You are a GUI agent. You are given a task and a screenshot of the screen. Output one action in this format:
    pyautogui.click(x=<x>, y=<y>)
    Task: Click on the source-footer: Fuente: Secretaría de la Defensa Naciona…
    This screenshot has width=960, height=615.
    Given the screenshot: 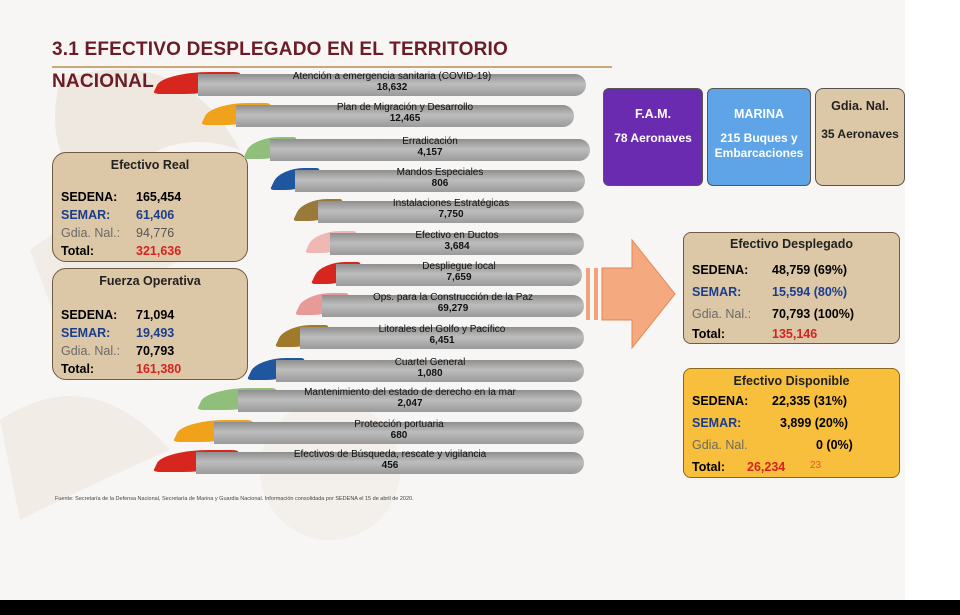 What is the action you would take?
    pyautogui.click(x=234, y=499)
    